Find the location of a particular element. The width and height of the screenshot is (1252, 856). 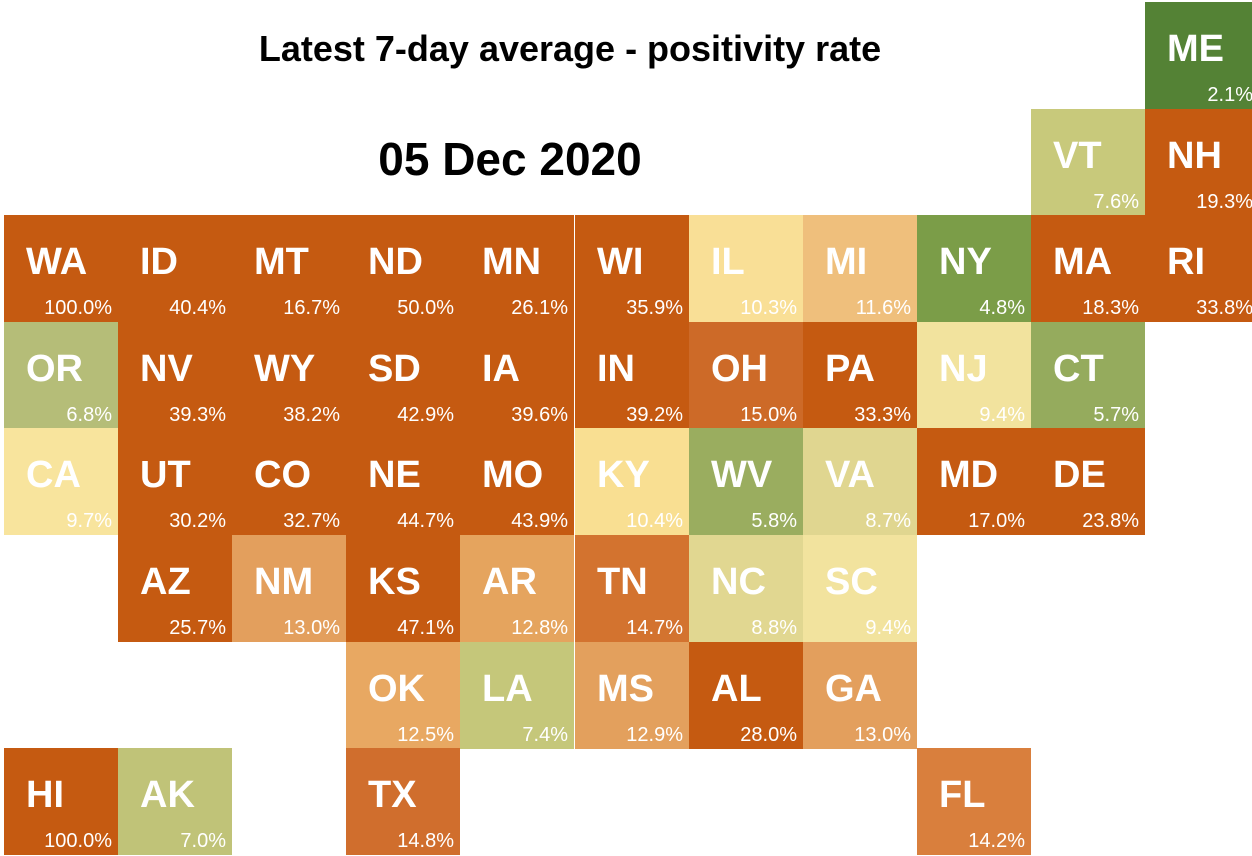

state-abbr: MT is located at coordinates (281, 262).